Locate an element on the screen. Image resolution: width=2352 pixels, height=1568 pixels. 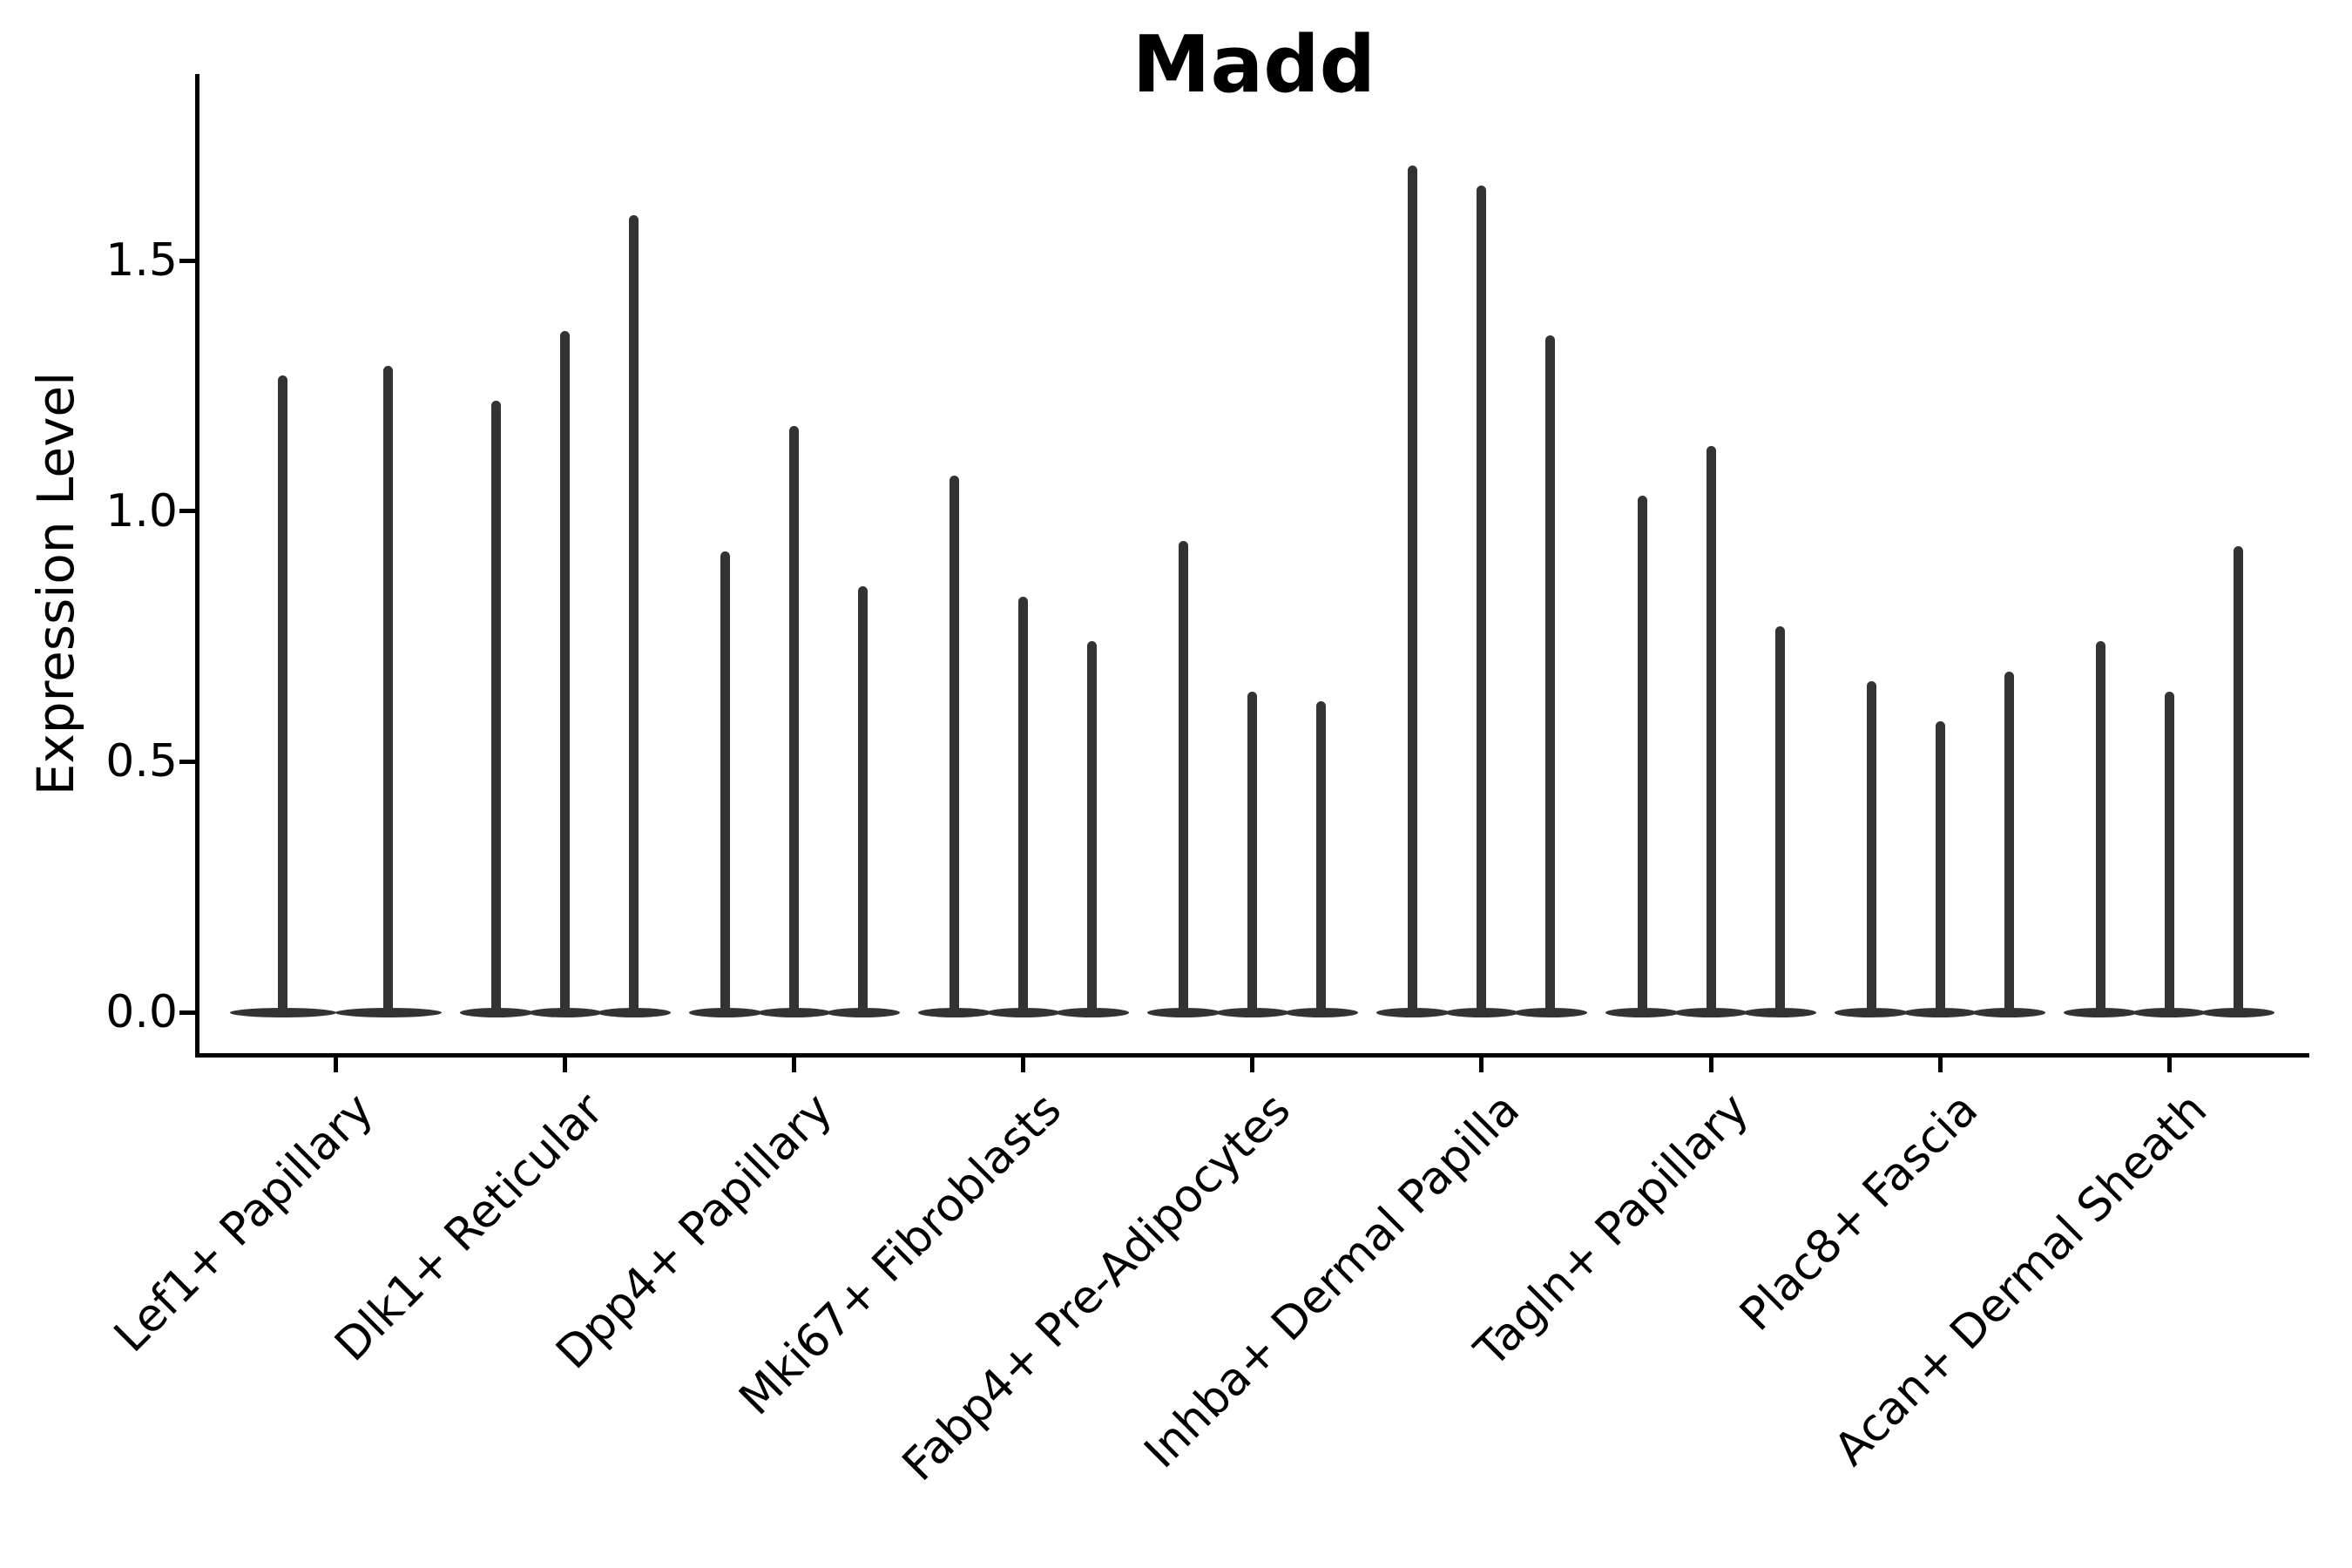
x-tick-label-8: Plac8+ Fascia is located at coordinates (1859, 1212).